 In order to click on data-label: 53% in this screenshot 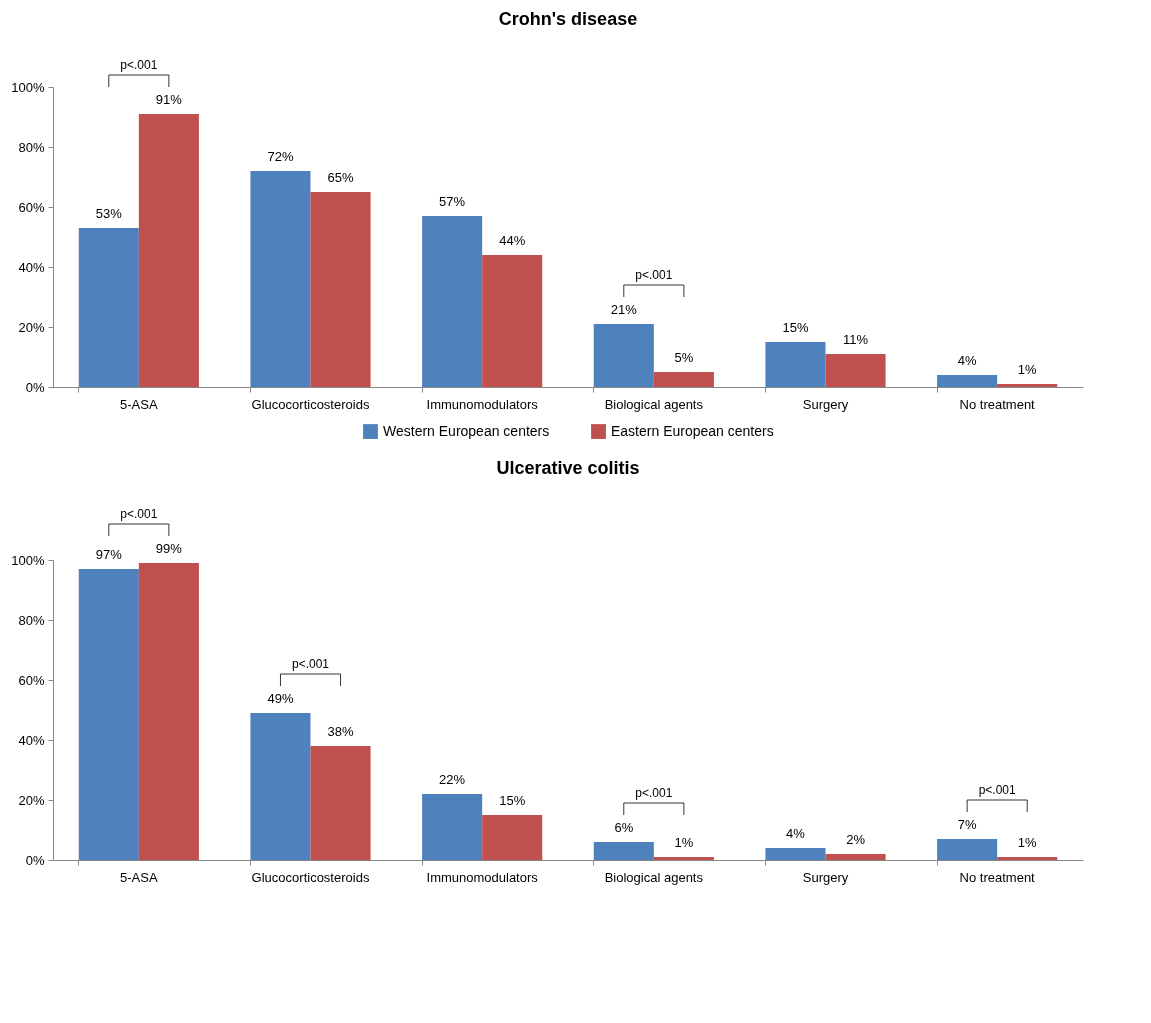, I will do `click(109, 213)`.